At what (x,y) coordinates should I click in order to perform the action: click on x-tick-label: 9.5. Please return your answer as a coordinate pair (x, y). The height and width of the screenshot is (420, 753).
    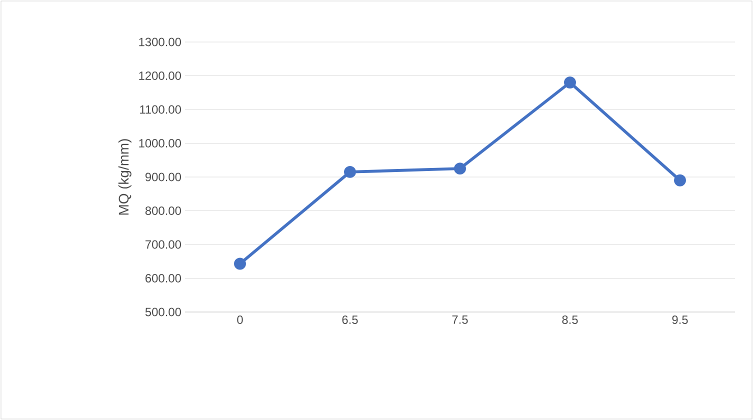
    Looking at the image, I should click on (680, 320).